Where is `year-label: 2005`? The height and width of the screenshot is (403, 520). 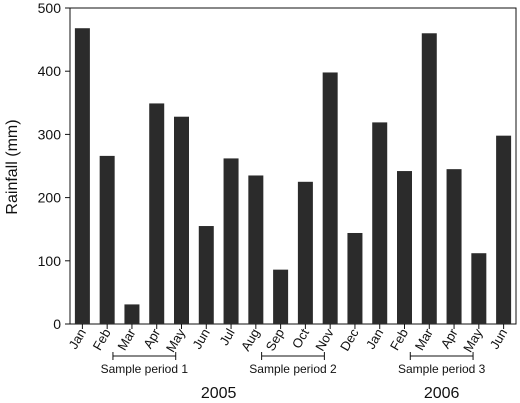 year-label: 2005 is located at coordinates (219, 393).